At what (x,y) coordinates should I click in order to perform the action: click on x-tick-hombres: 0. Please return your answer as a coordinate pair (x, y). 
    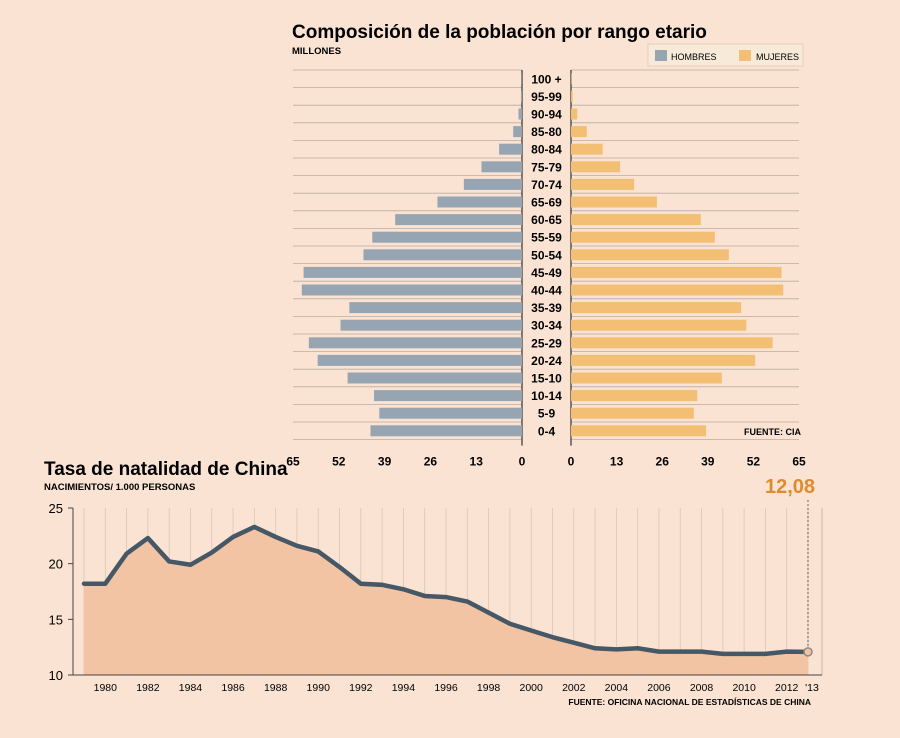
    Looking at the image, I should click on (522, 462).